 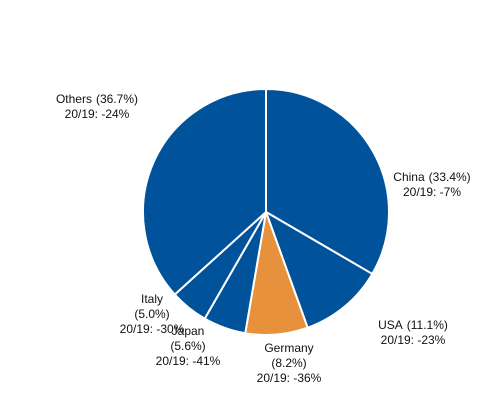 I want to click on slice-label: Japan, so click(x=188, y=331).